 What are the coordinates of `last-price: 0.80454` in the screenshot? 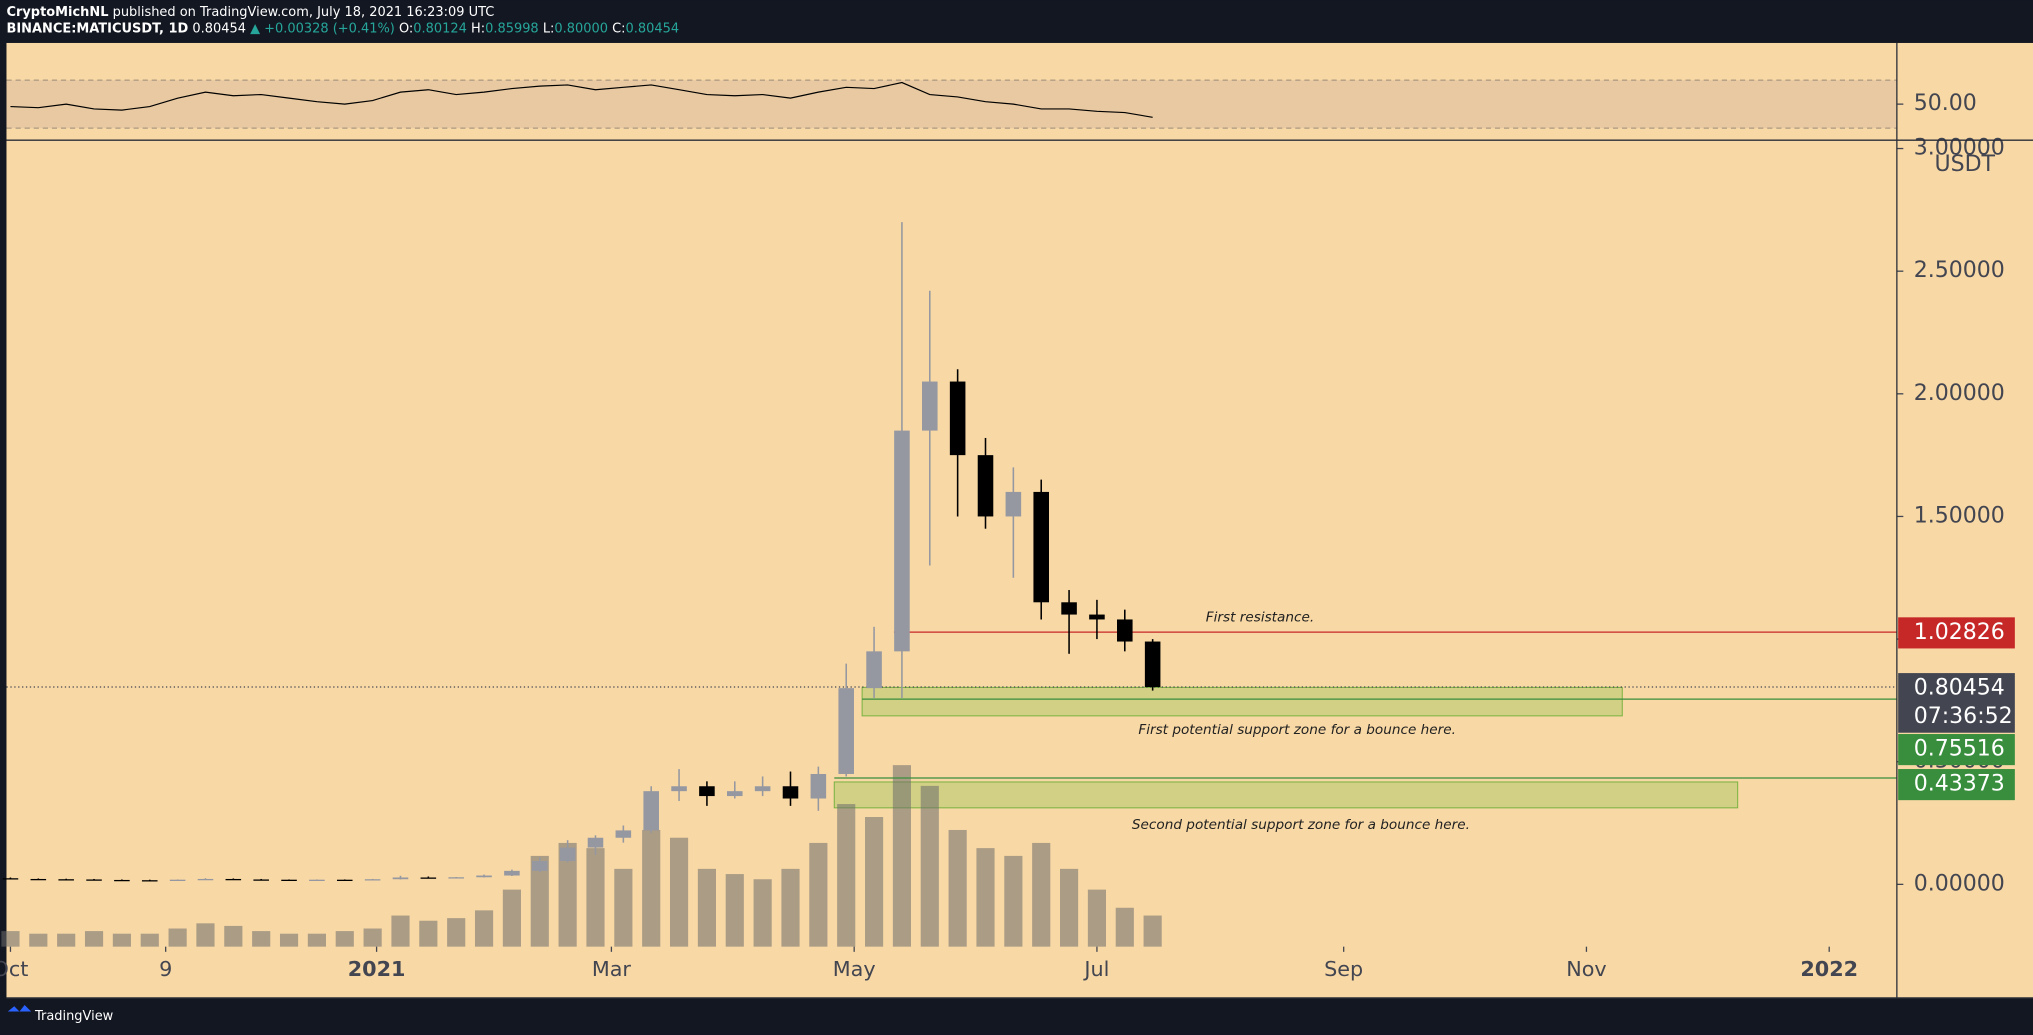 It's located at (219, 28).